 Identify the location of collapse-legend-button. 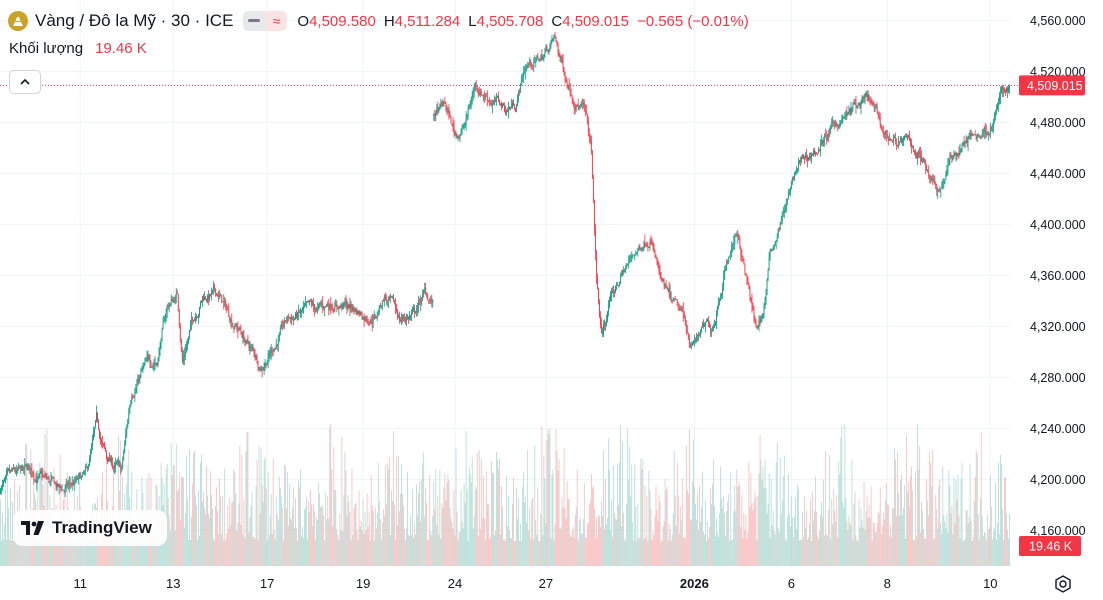
(25, 82).